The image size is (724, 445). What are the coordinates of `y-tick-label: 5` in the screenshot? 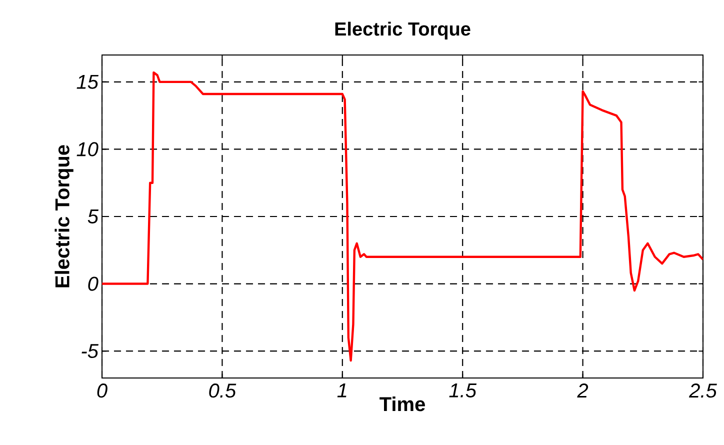 It's located at (93, 217).